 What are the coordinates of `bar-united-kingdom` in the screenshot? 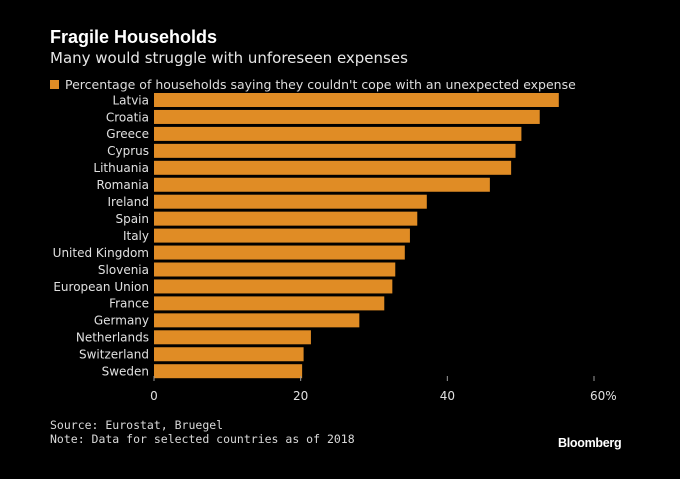 It's located at (279, 252).